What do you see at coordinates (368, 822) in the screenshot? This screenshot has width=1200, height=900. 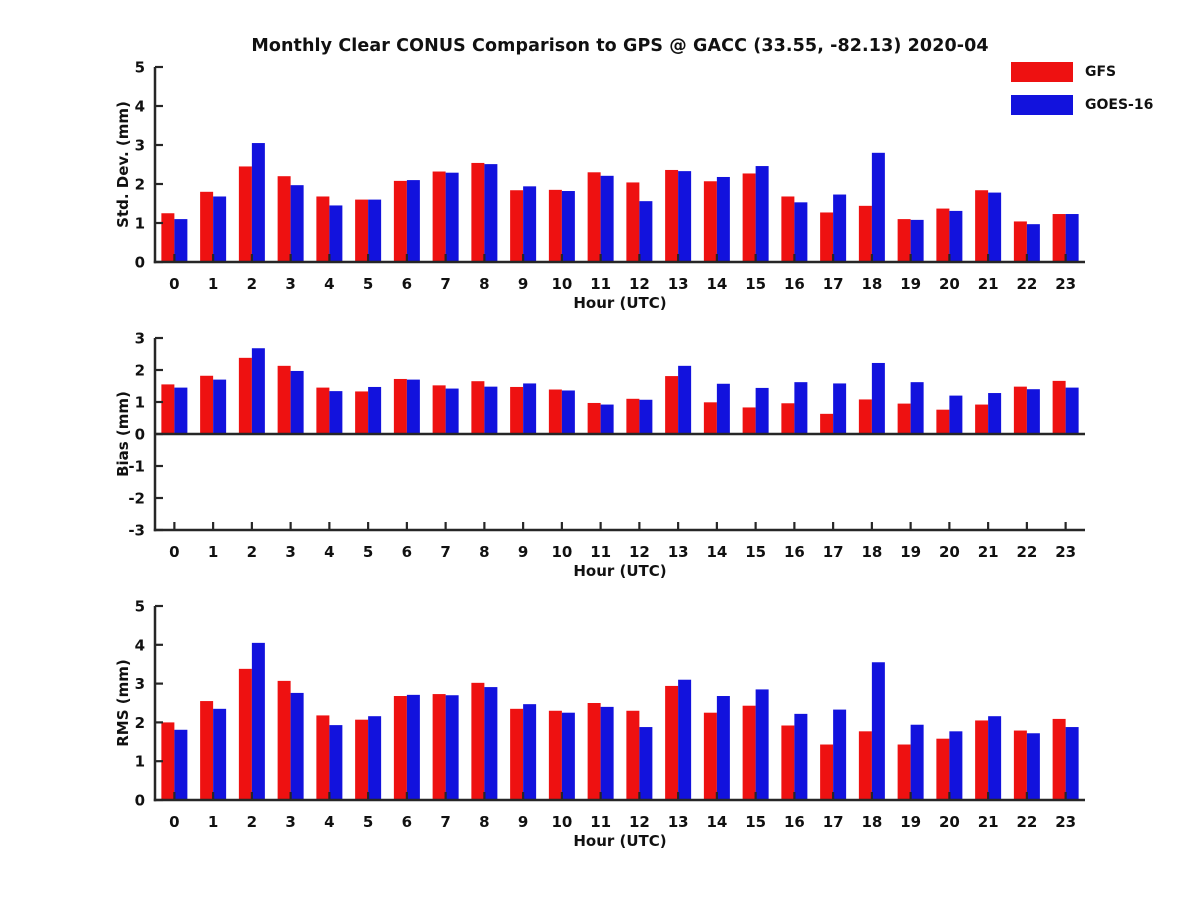 I see `x-tick-label: 5` at bounding box center [368, 822].